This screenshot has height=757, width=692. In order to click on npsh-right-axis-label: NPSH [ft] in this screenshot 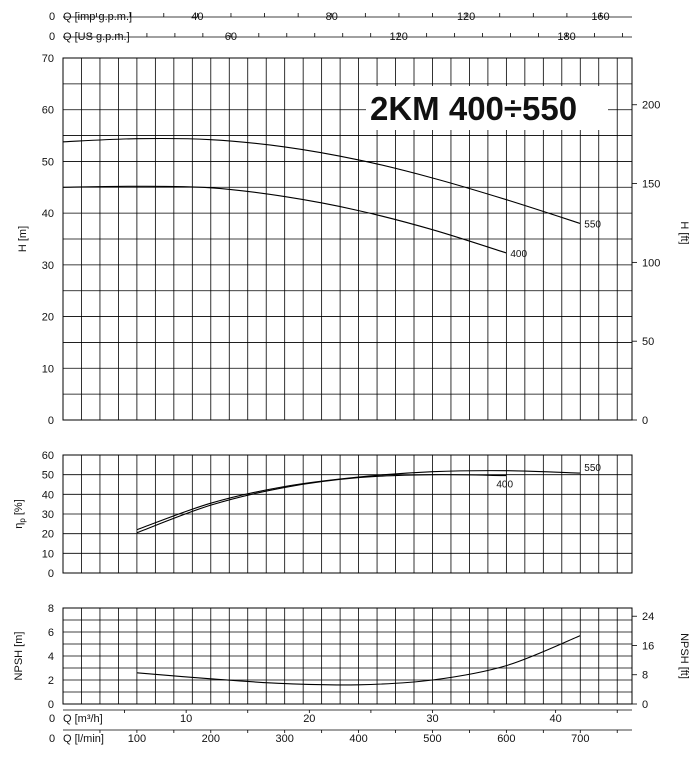, I will do `click(684, 656)`.